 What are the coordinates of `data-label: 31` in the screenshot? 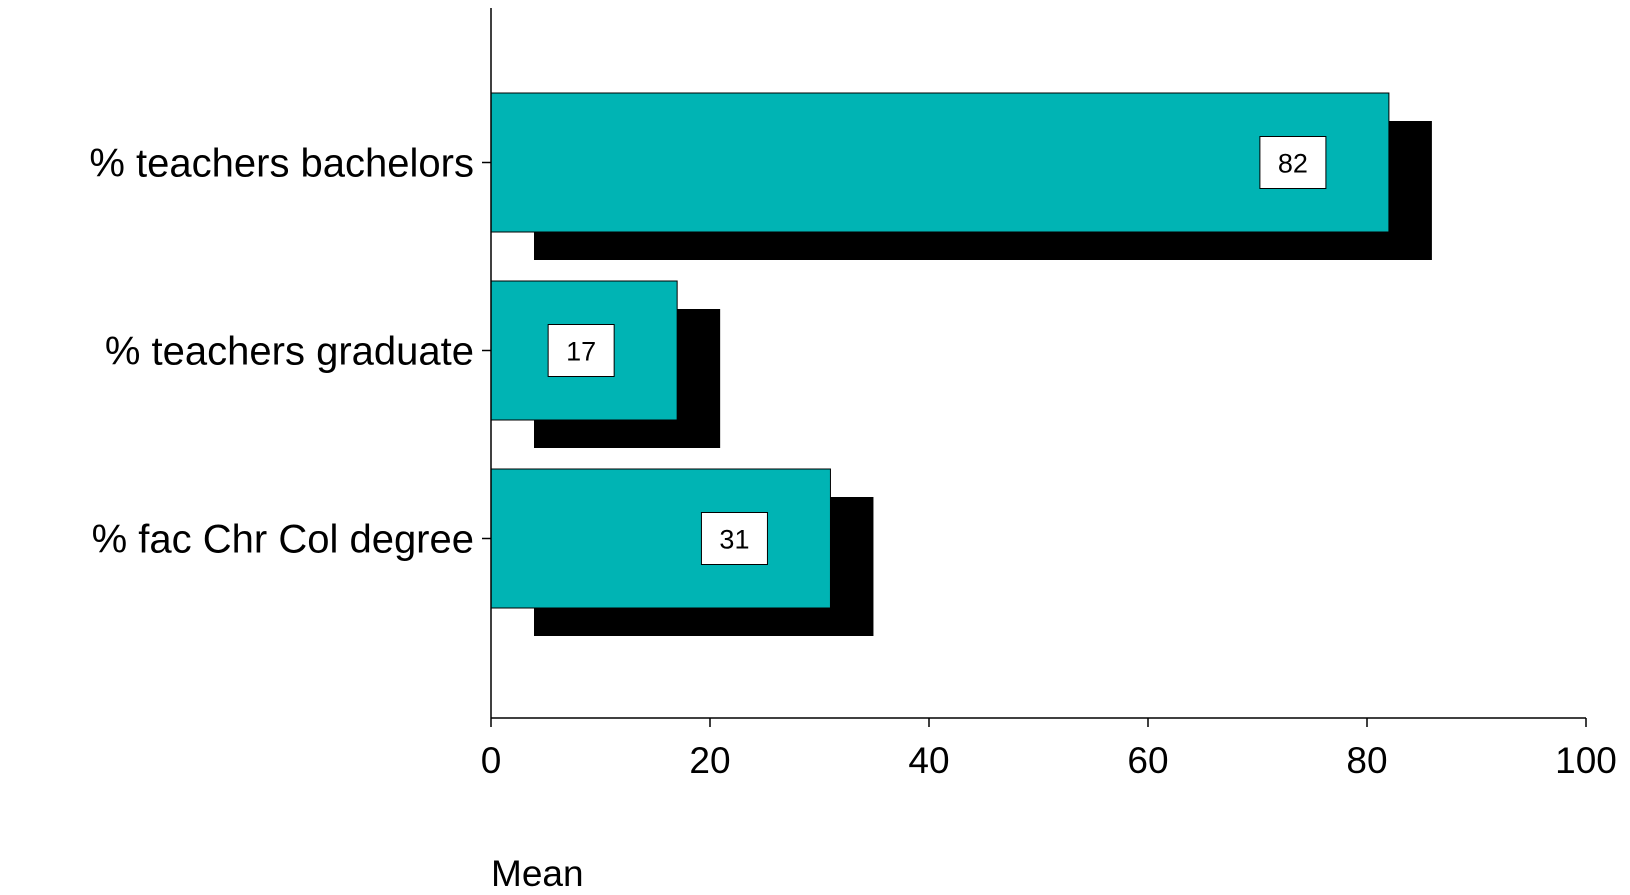 It's located at (734, 540).